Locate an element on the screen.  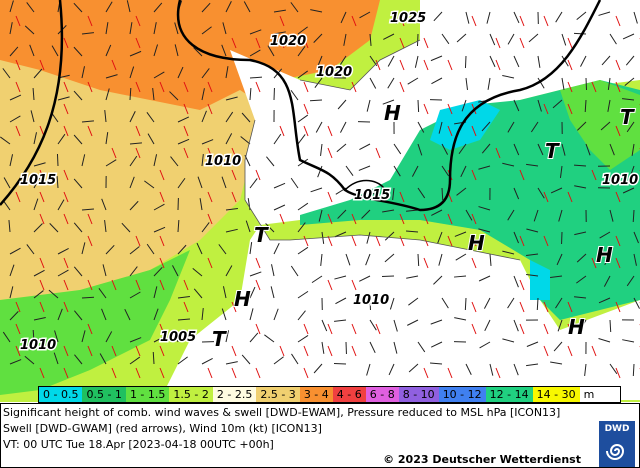
high-pressure-center: H is located at coordinates (242, 299).